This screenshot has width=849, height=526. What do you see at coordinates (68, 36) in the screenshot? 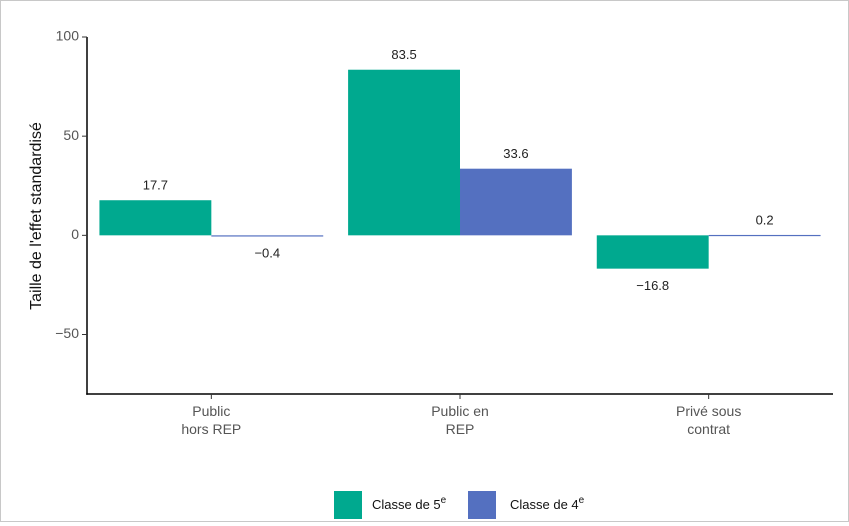
I see `y-tick-label: 100` at bounding box center [68, 36].